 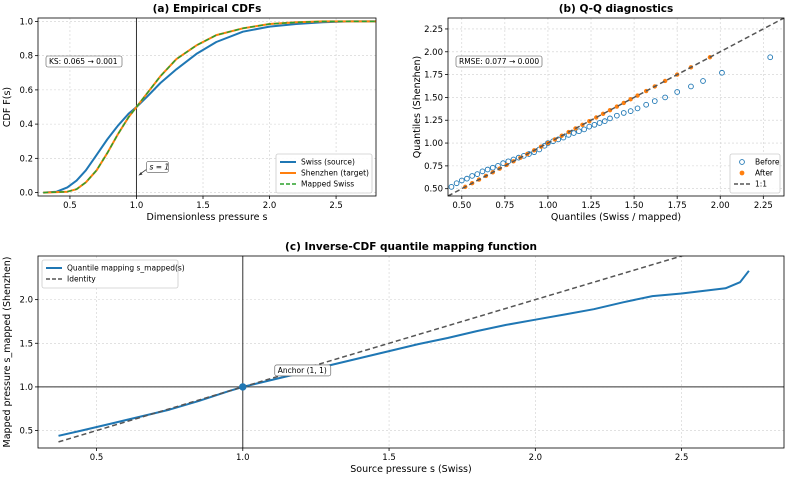 I want to click on x-tick-label: 1.25, so click(x=591, y=206).